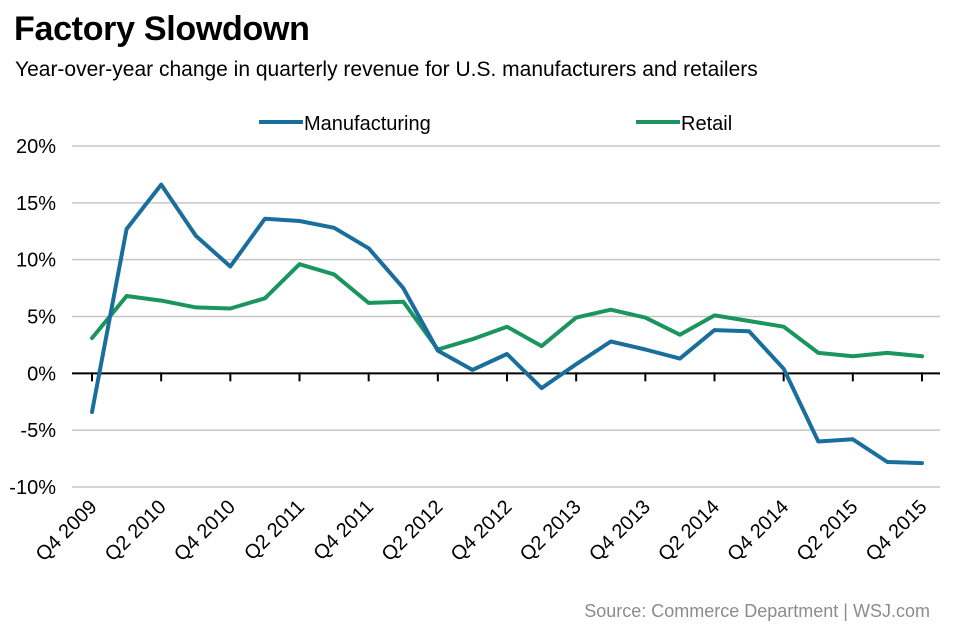  Describe the element at coordinates (36, 147) in the screenshot. I see `y-tick-label: 20%` at that location.